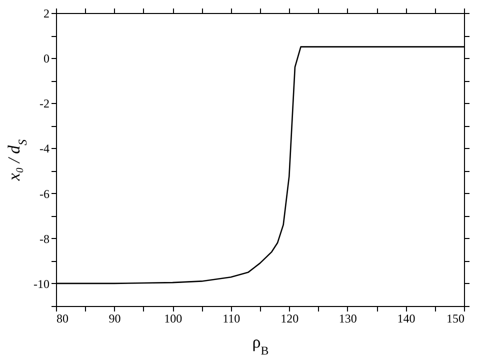 The height and width of the screenshot is (361, 491). What do you see at coordinates (47, 59) in the screenshot?
I see `y-tick-label: 0` at bounding box center [47, 59].